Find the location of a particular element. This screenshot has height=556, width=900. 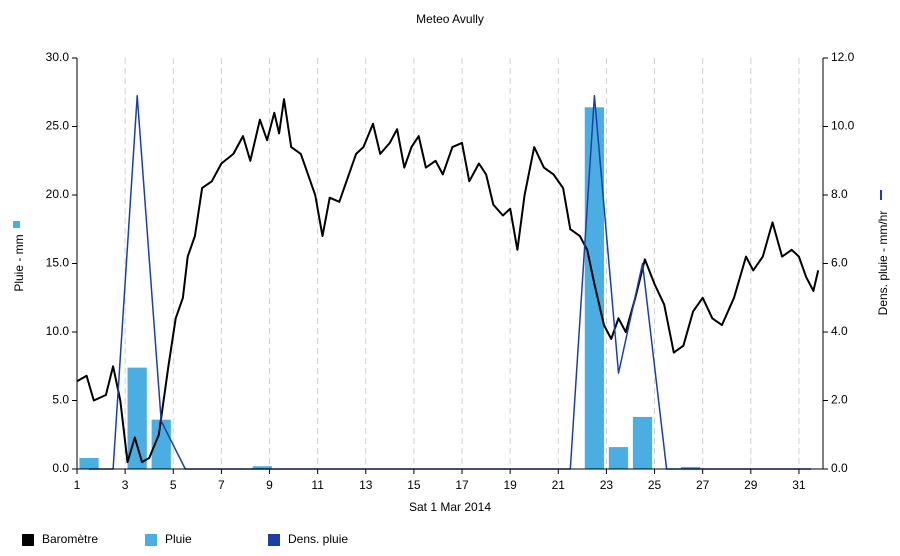

y-axis-label: Pluie - mm is located at coordinates (19, 262).